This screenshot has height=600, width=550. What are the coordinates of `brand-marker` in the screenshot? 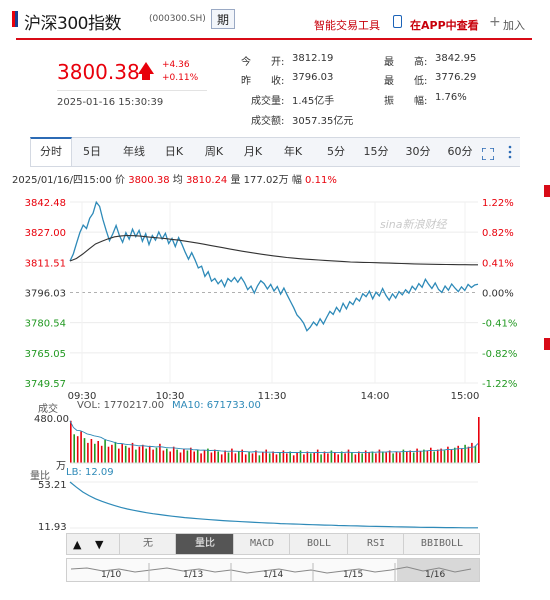 It's located at (15, 19).